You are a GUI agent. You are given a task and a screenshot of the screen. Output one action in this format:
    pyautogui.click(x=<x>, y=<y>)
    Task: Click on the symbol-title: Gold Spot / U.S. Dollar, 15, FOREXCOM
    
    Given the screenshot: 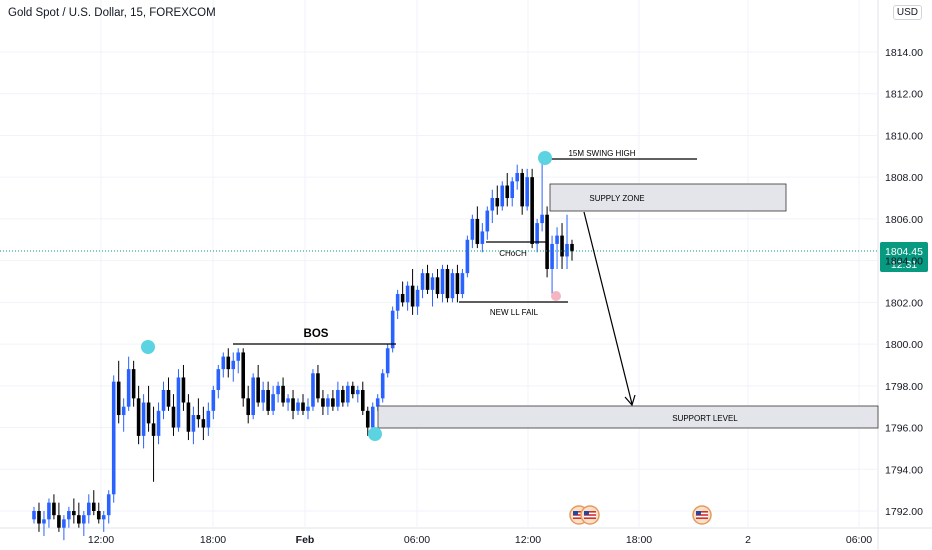 What is the action you would take?
    pyautogui.click(x=112, y=13)
    